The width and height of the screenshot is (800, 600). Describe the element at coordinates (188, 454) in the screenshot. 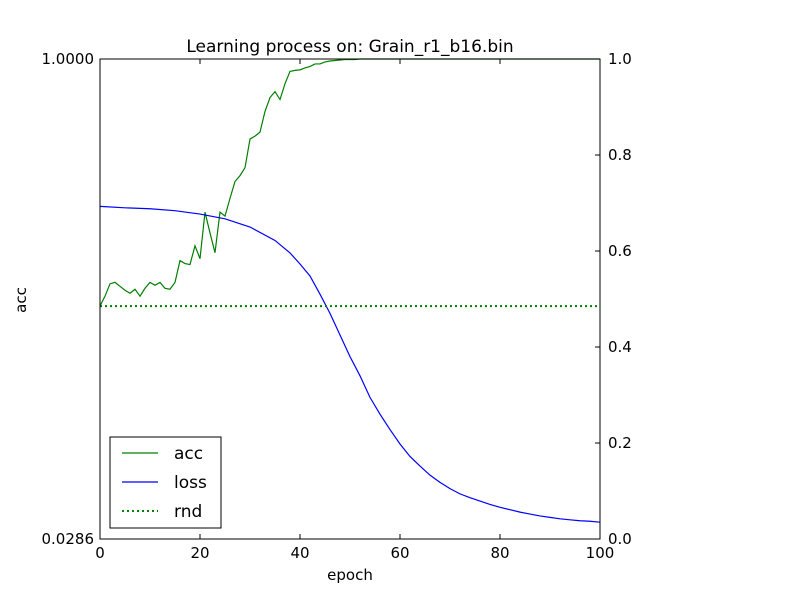

I see `legend-acc-label: acc` at that location.